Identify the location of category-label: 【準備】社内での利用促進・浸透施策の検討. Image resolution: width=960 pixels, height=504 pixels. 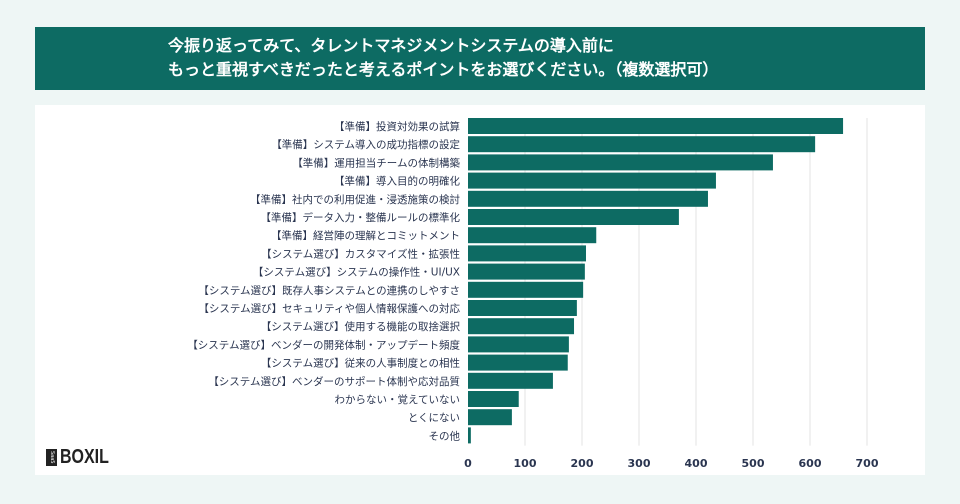
(355, 199).